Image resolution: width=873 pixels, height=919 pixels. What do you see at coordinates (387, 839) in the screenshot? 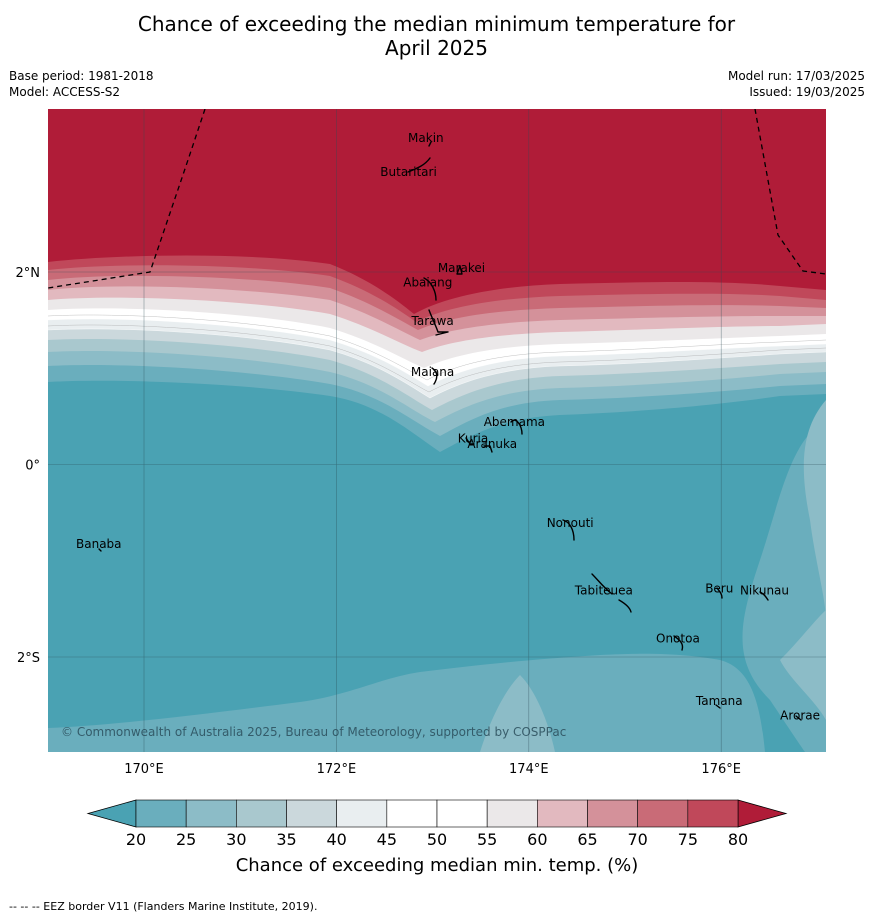
I see `colorbar-tick-label-5: 45` at bounding box center [387, 839].